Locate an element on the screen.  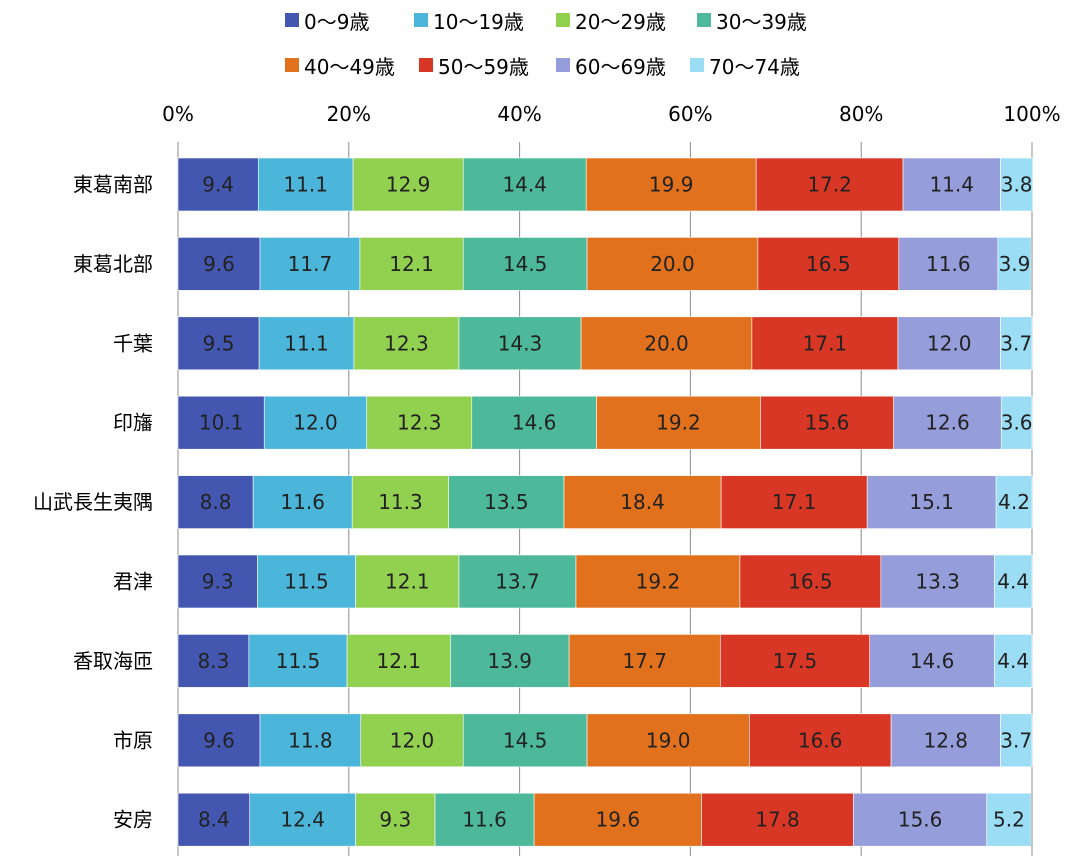
category-label-7: 市原 is located at coordinates (133, 740).